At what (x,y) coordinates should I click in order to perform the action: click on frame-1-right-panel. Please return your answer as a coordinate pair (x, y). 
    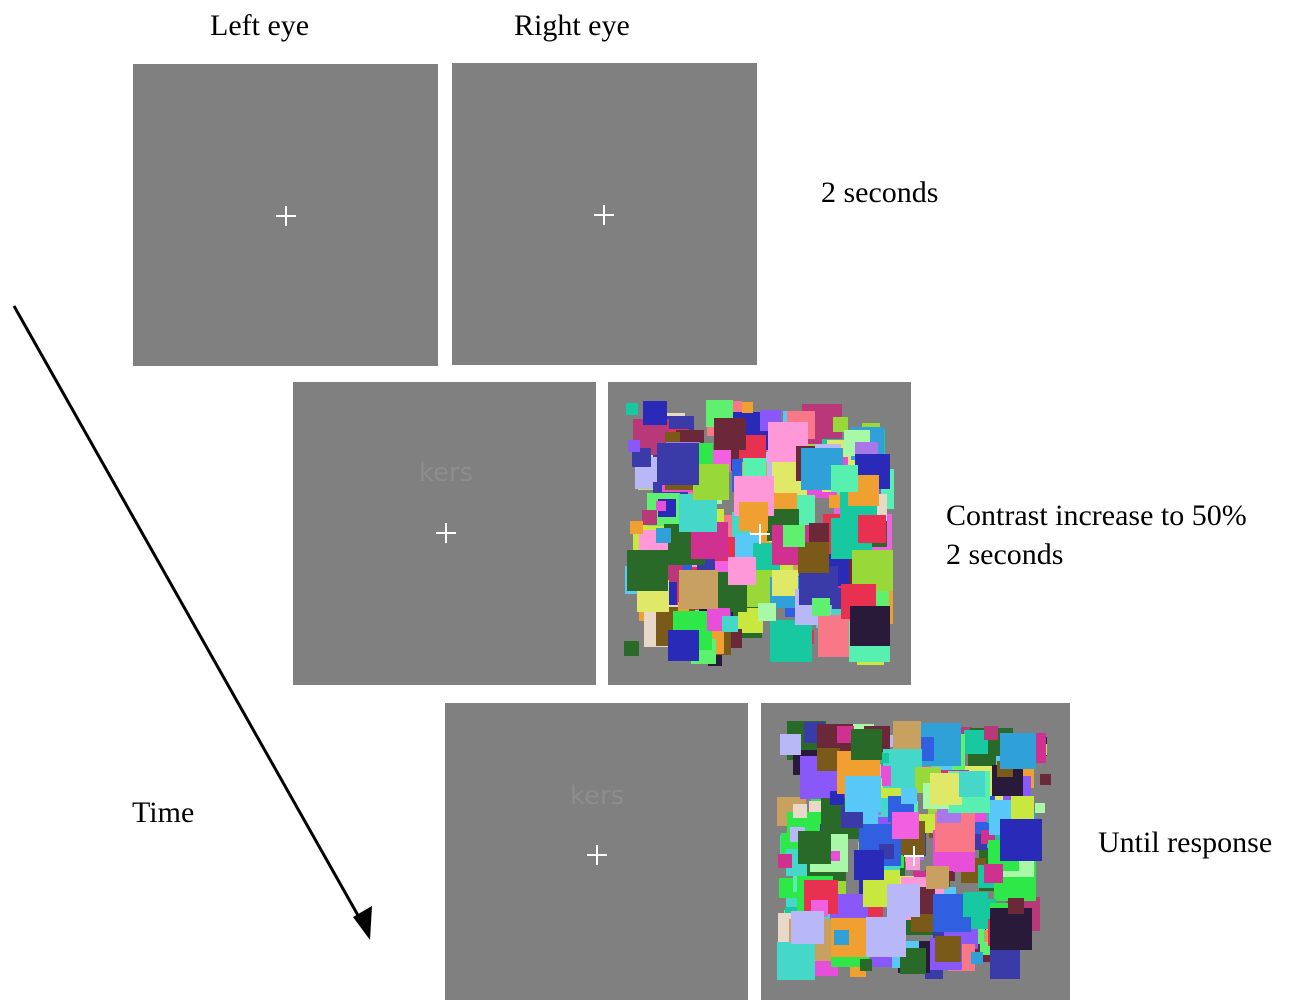
    Looking at the image, I should click on (604, 214).